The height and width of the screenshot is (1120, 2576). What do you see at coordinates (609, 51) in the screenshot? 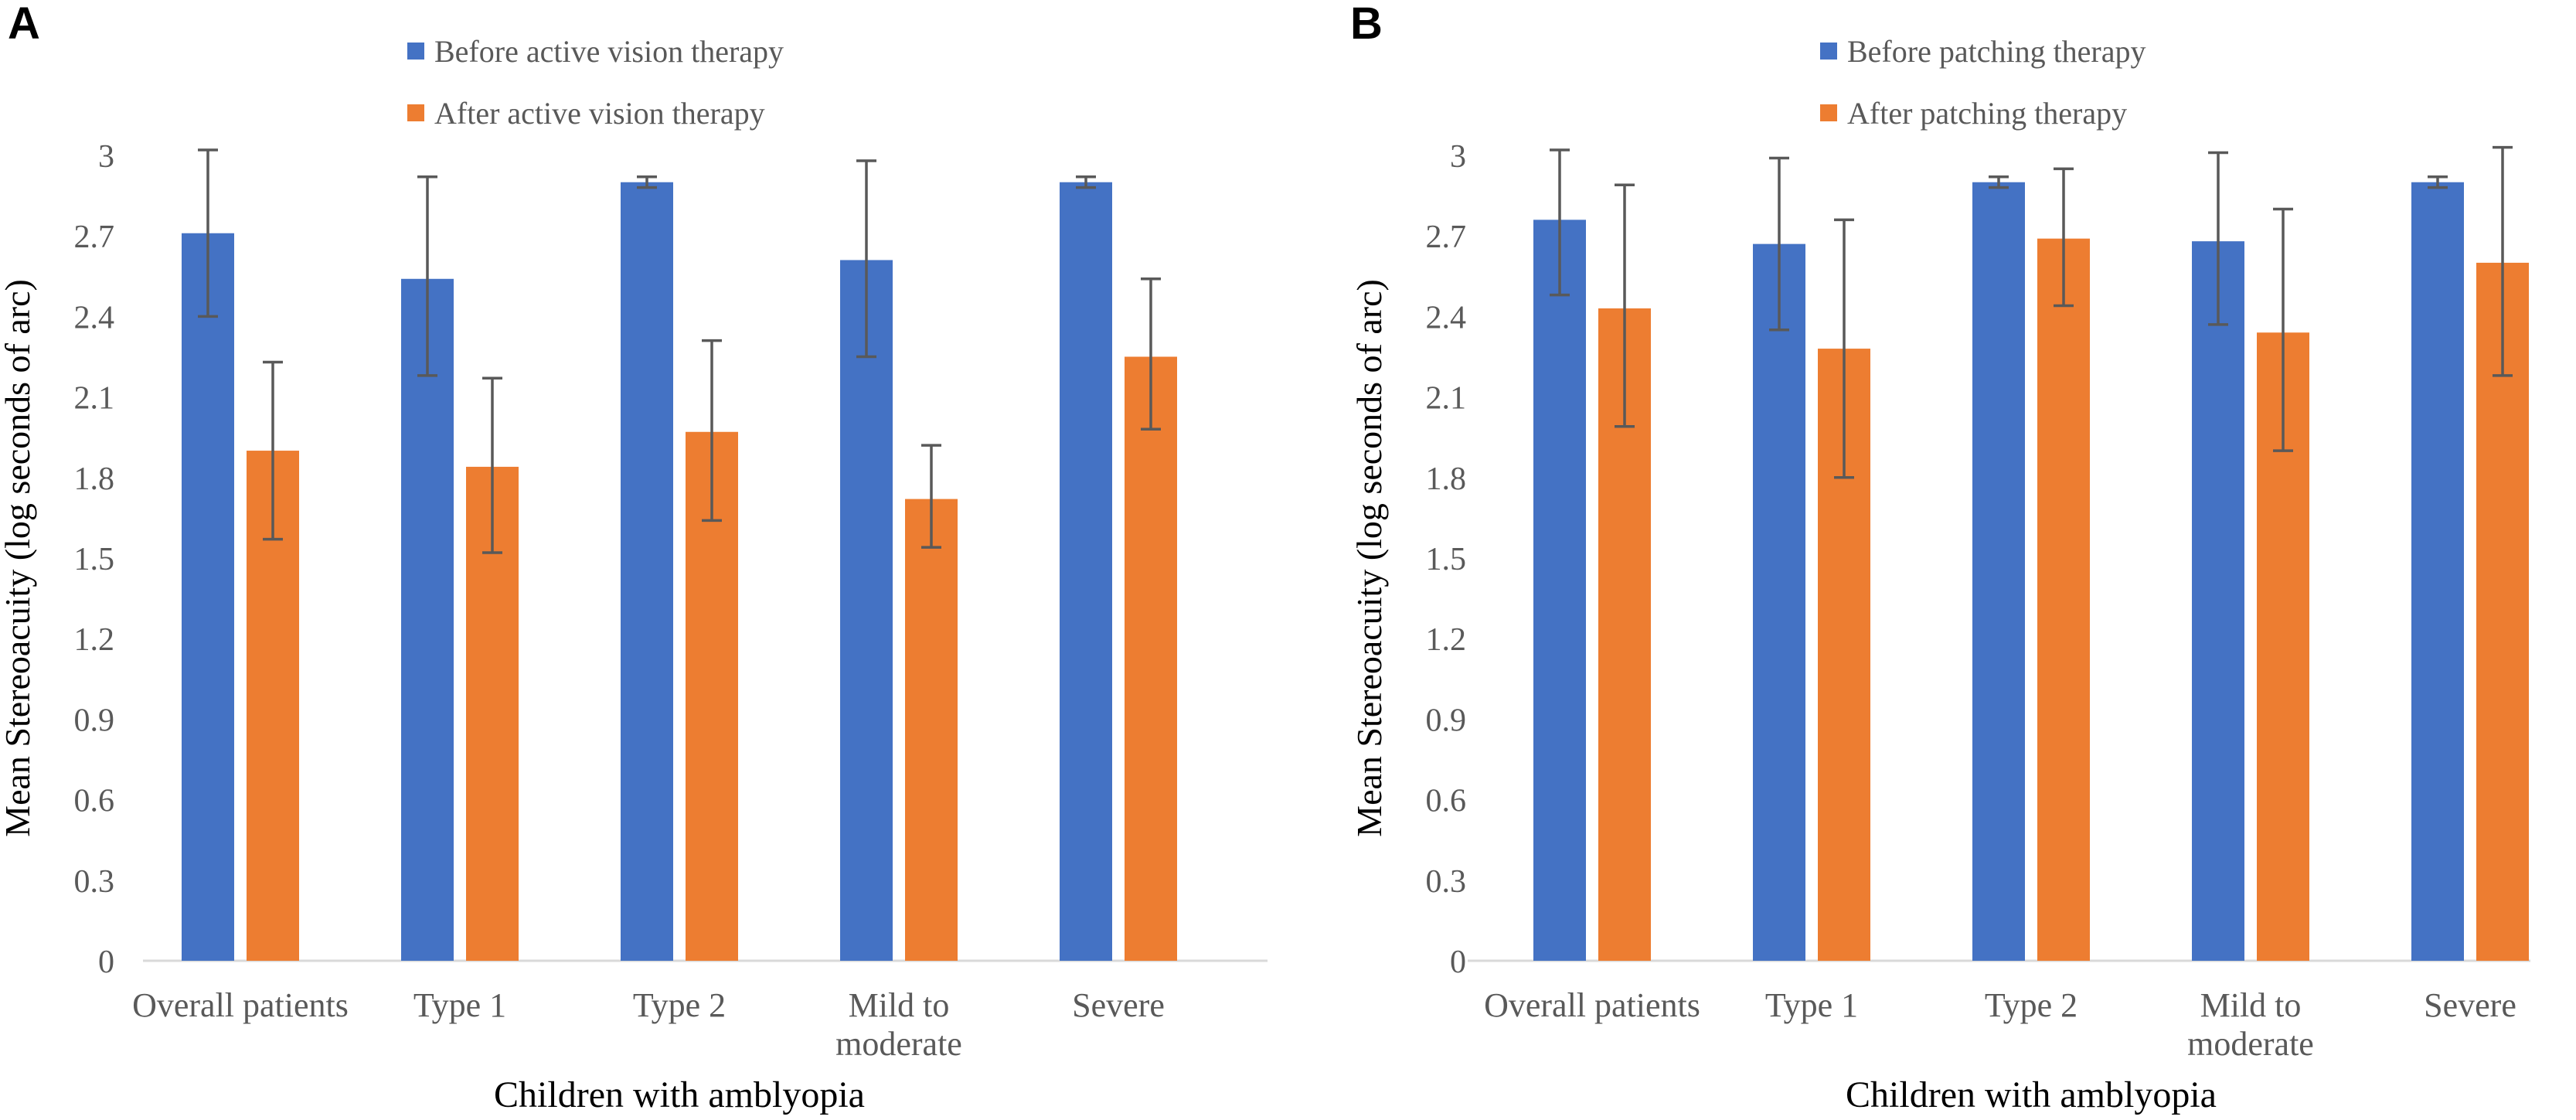
I see `legend-label-before: Before active vision therapy` at bounding box center [609, 51].